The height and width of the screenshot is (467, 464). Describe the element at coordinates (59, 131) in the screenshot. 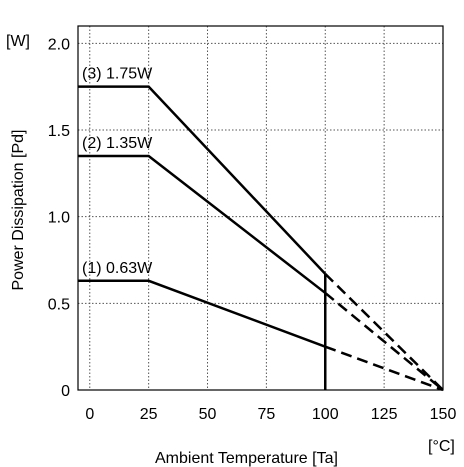

I see `y-tick-label: 1.5` at that location.